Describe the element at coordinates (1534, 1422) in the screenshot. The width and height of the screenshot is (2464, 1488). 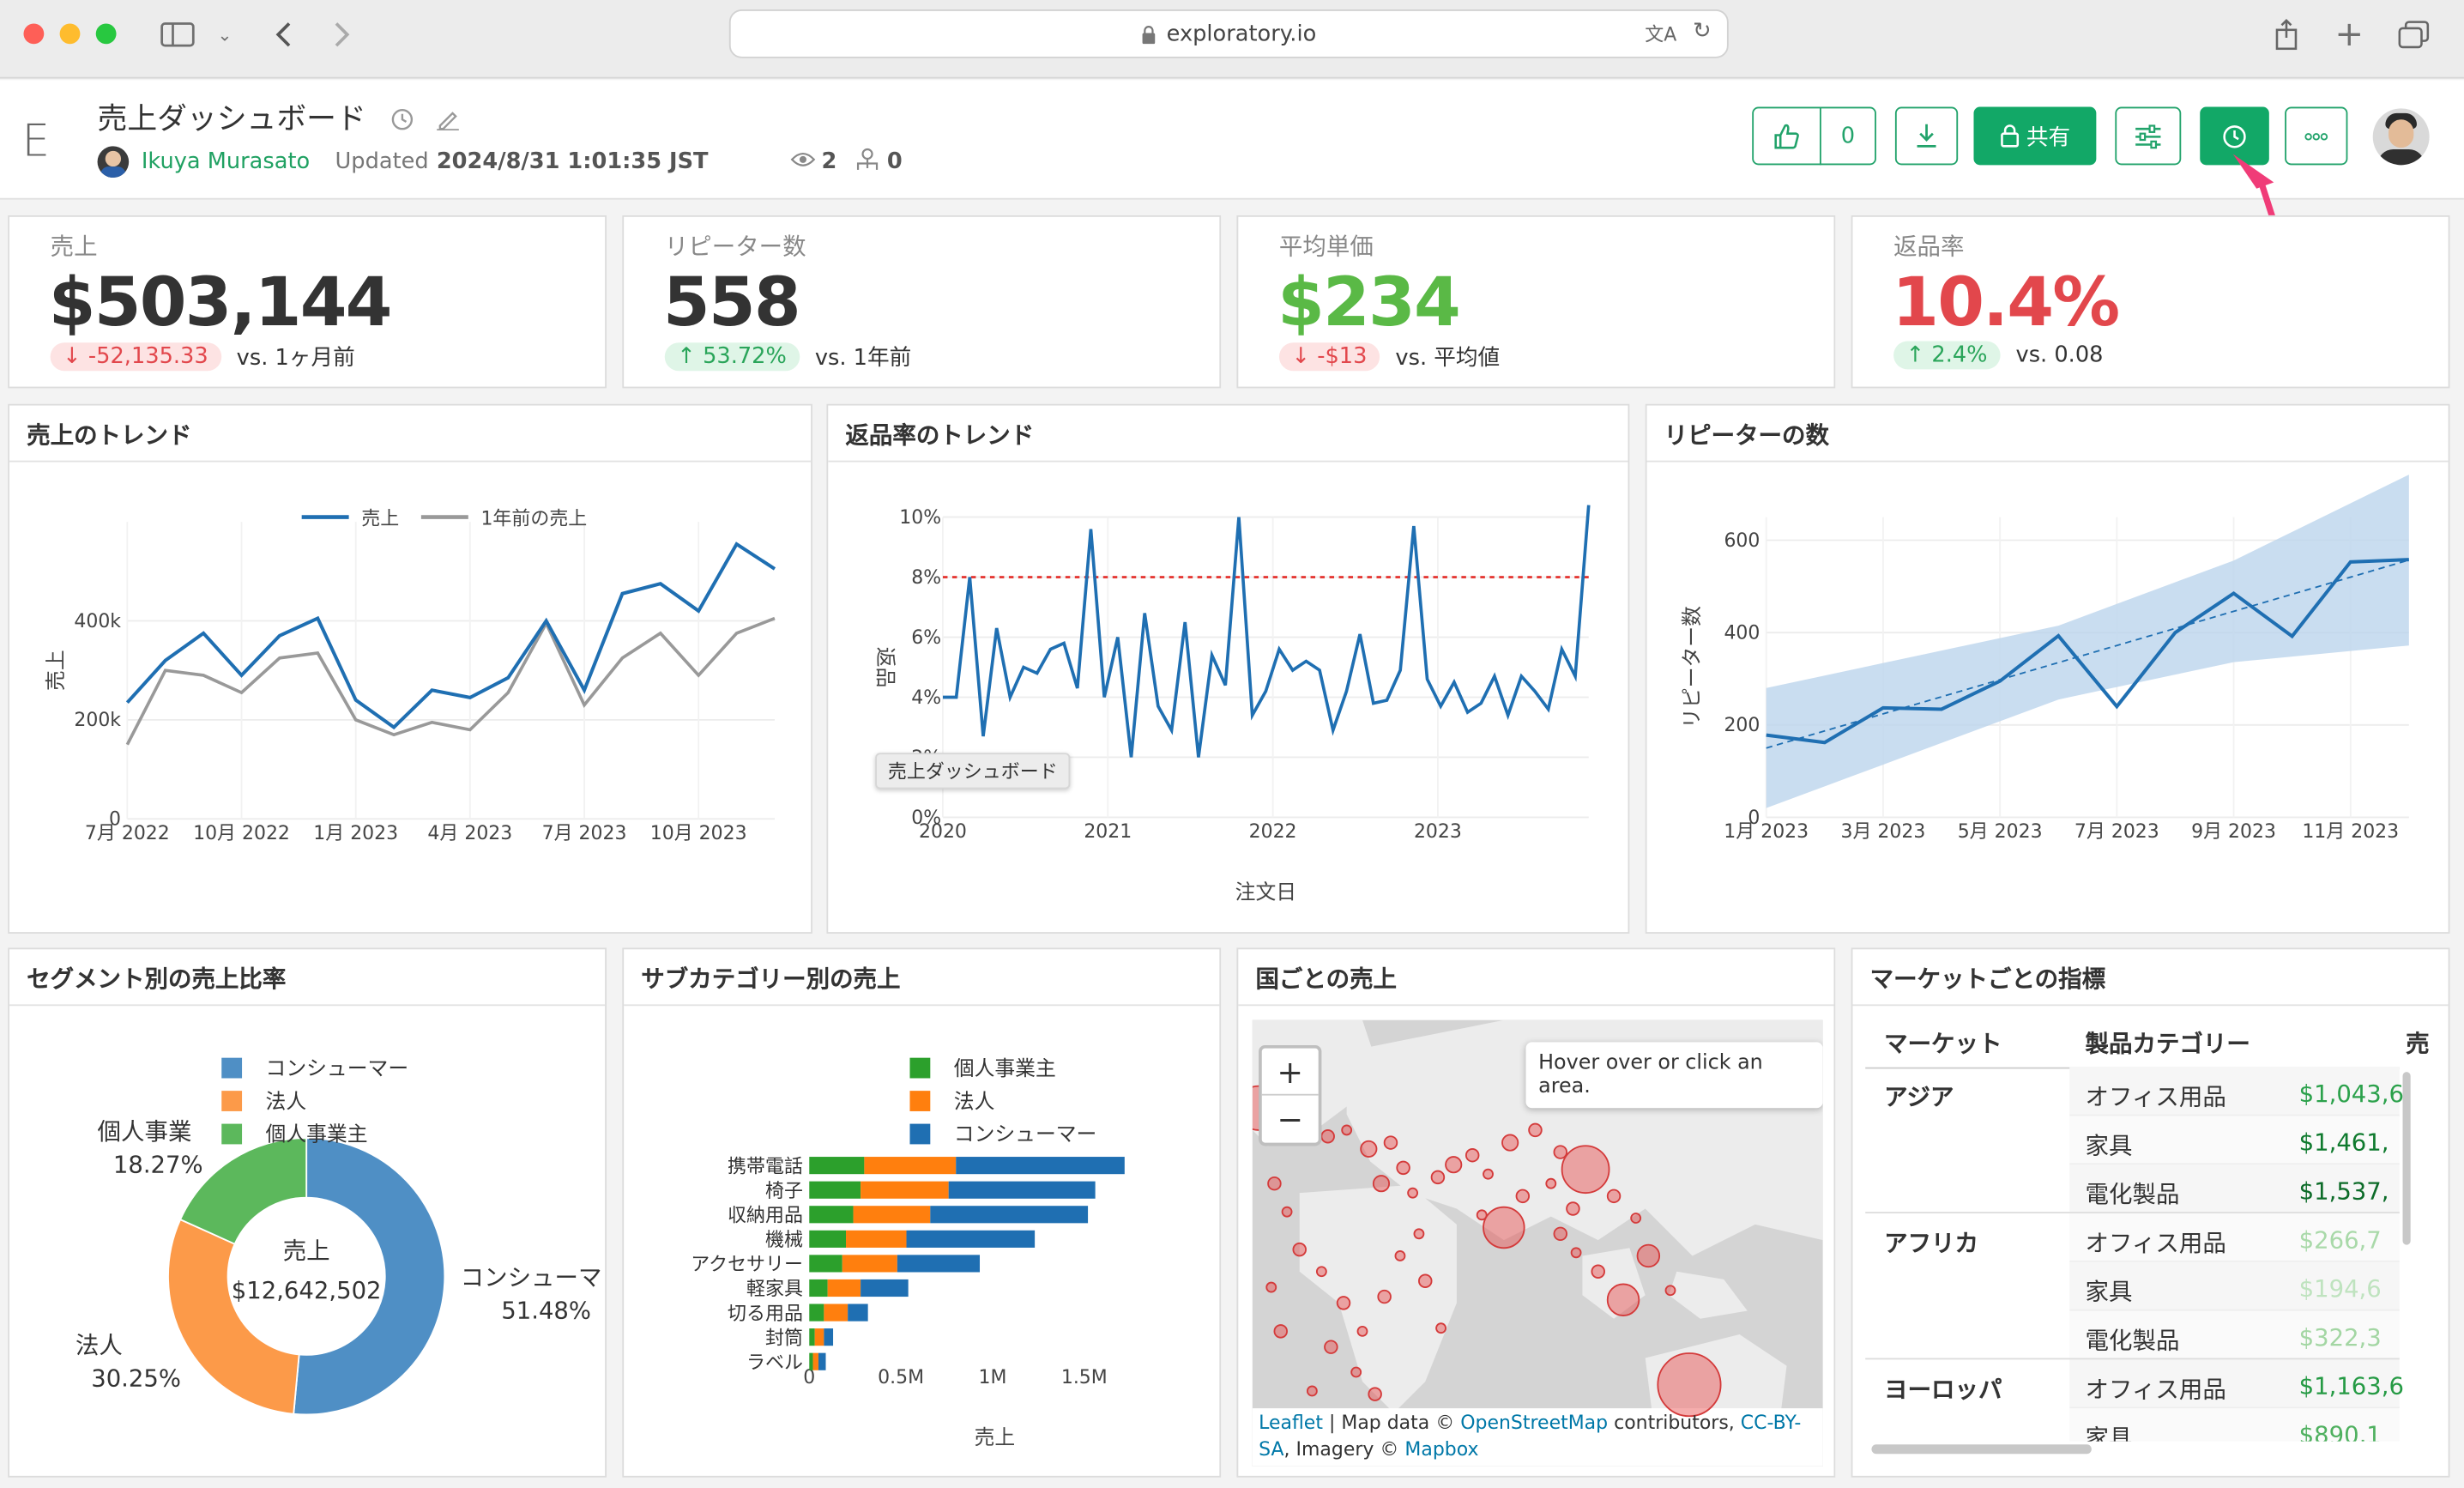
I see `osm-link: OpenStreetMap` at that location.